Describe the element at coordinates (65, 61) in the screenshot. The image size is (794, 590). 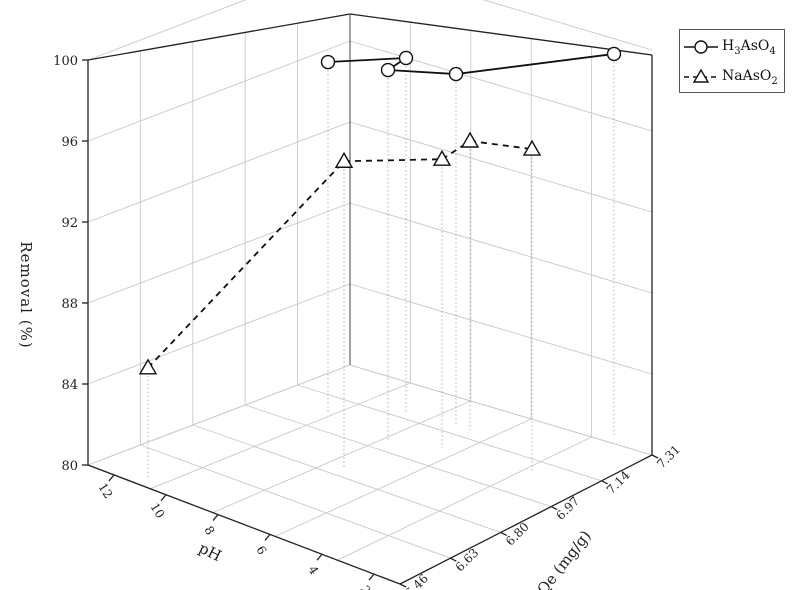
I see `y-tick-label: 100` at that location.